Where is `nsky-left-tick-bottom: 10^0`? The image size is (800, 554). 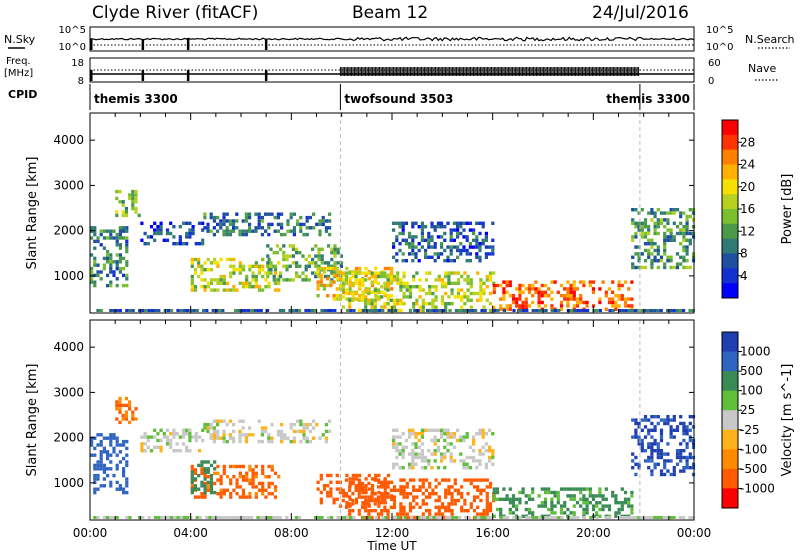 nsky-left-tick-bottom: 10^0 is located at coordinates (72, 47).